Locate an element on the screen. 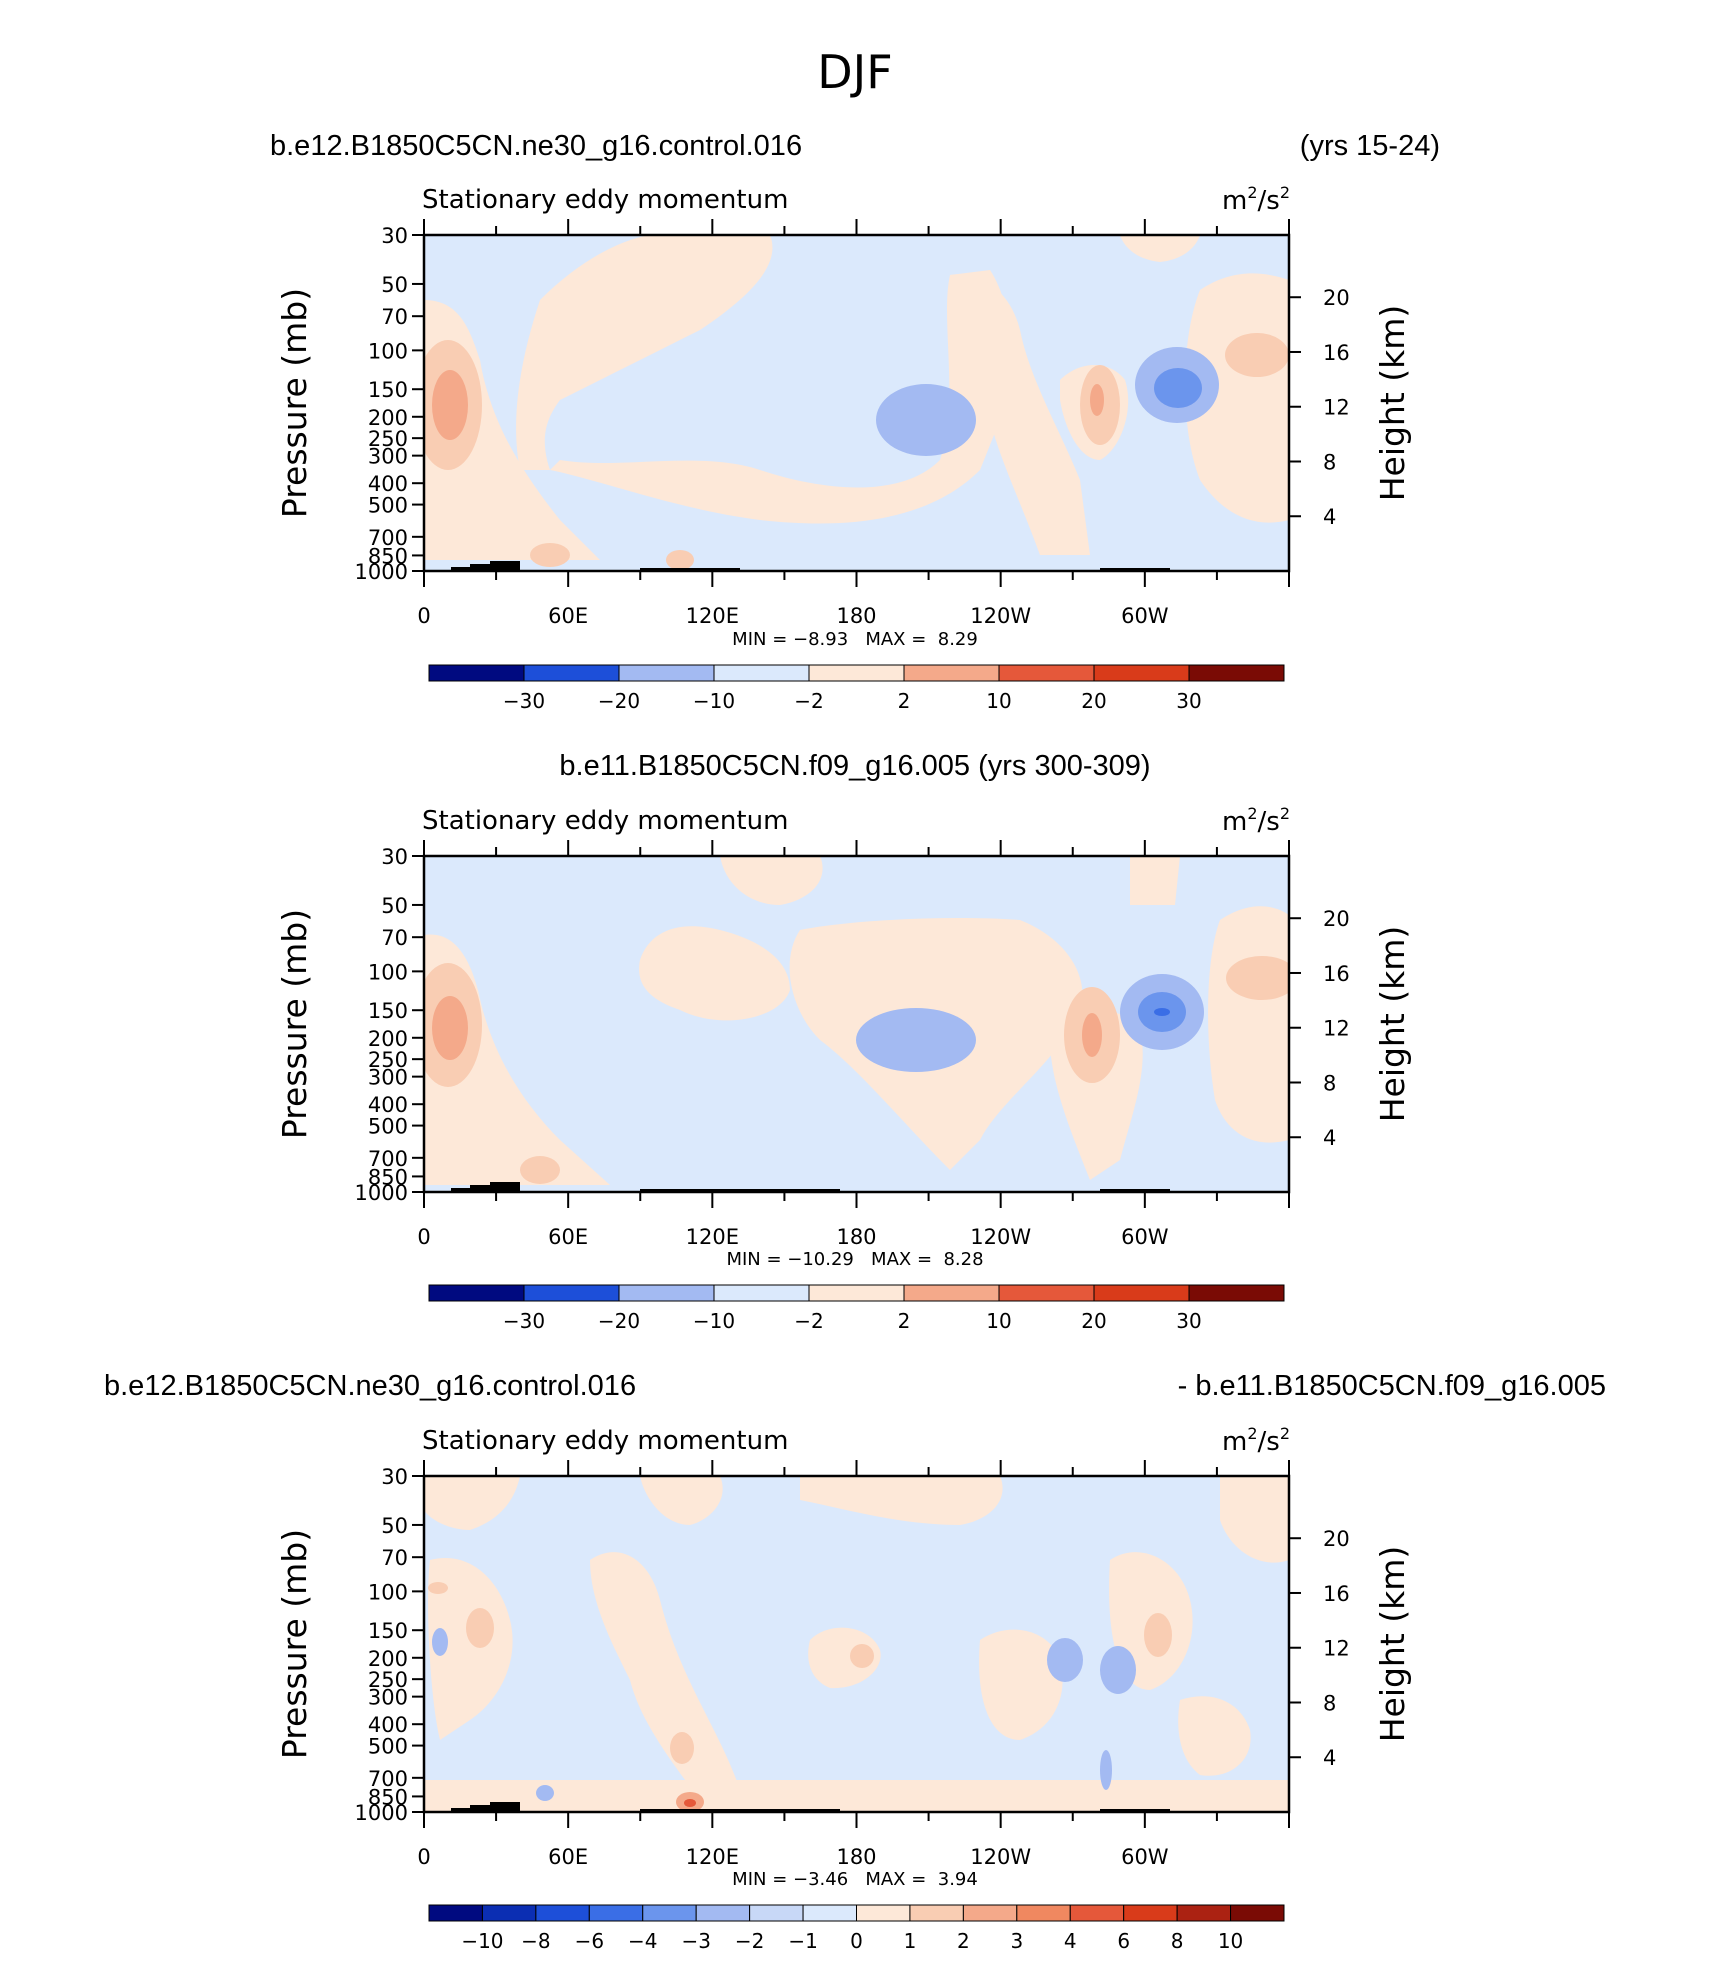 The image size is (1710, 1980). panel-1-title-left: b.e12.B1850C5CN.ne30_g16.control.016 is located at coordinates (536, 146).